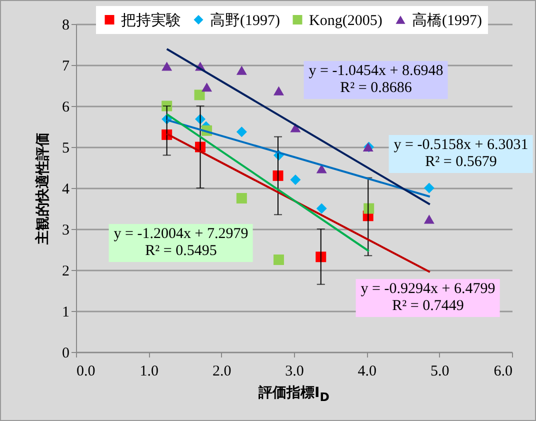 The image size is (536, 421). Describe the element at coordinates (66, 312) in the screenshot. I see `y-tick-label: 1` at that location.